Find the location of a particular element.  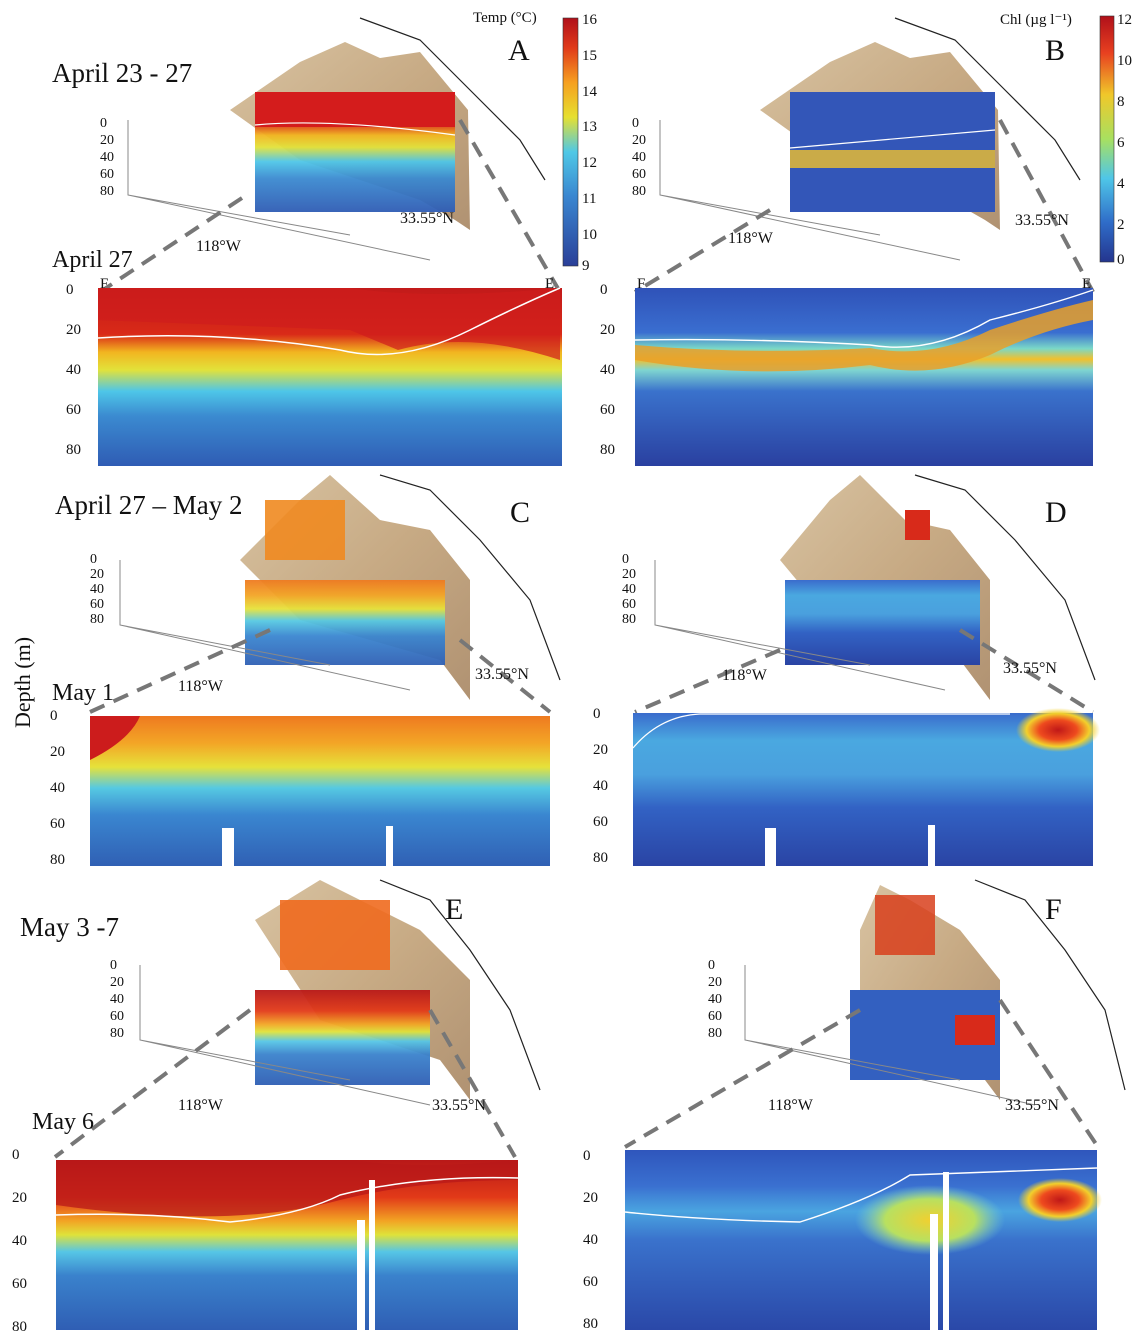

section-D is located at coordinates (866, 787).